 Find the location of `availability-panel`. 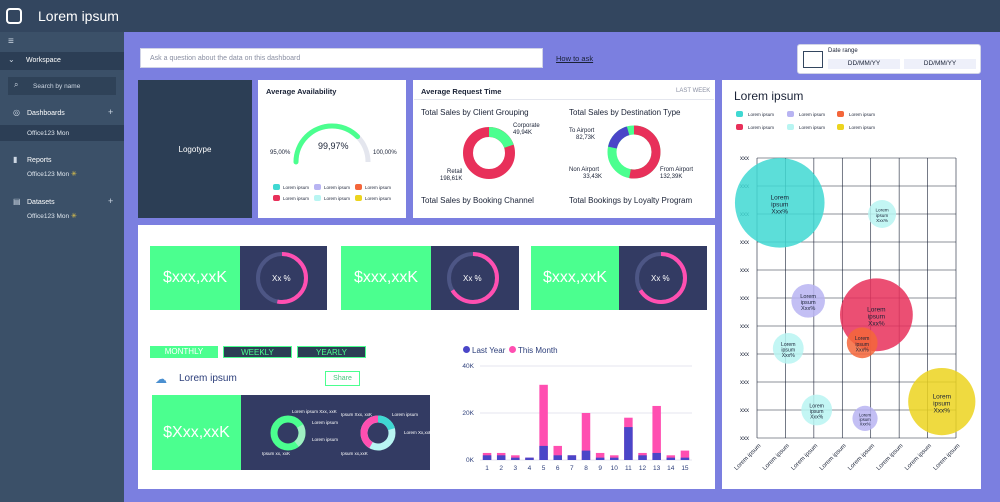

availability-panel is located at coordinates (332, 149).